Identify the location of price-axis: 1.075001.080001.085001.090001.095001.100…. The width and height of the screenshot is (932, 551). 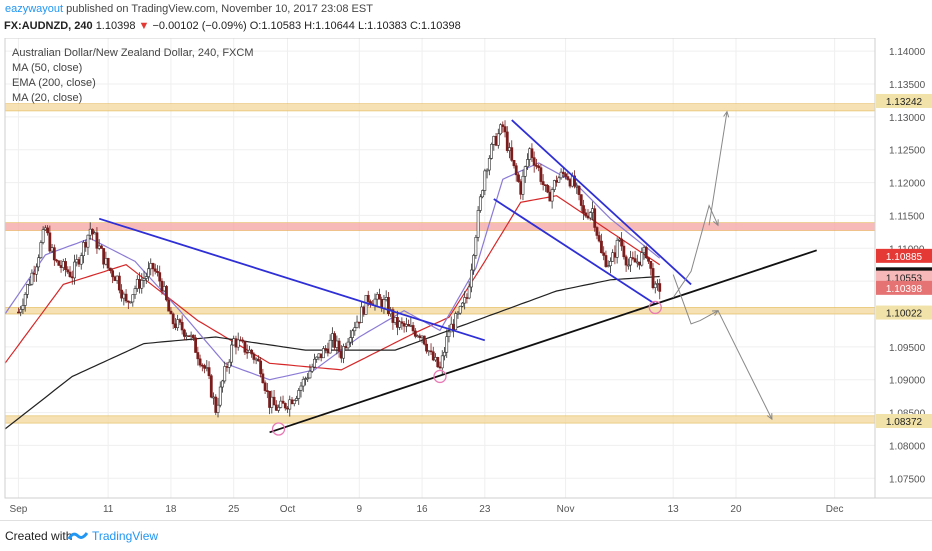
(904, 266).